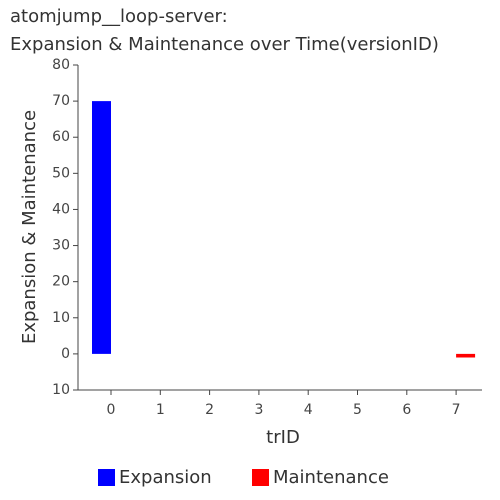  Describe the element at coordinates (61, 209) in the screenshot. I see `y-tick-label: 40` at that location.